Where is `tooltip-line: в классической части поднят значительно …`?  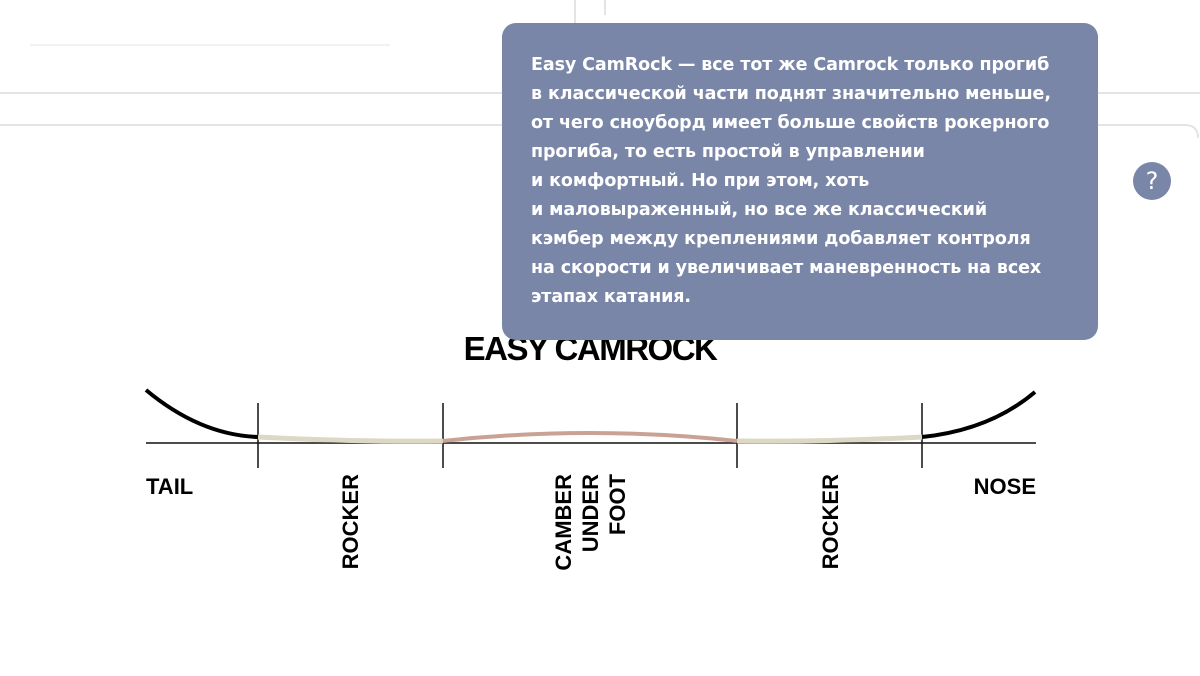 tooltip-line: в классической части поднят значительно … is located at coordinates (791, 94).